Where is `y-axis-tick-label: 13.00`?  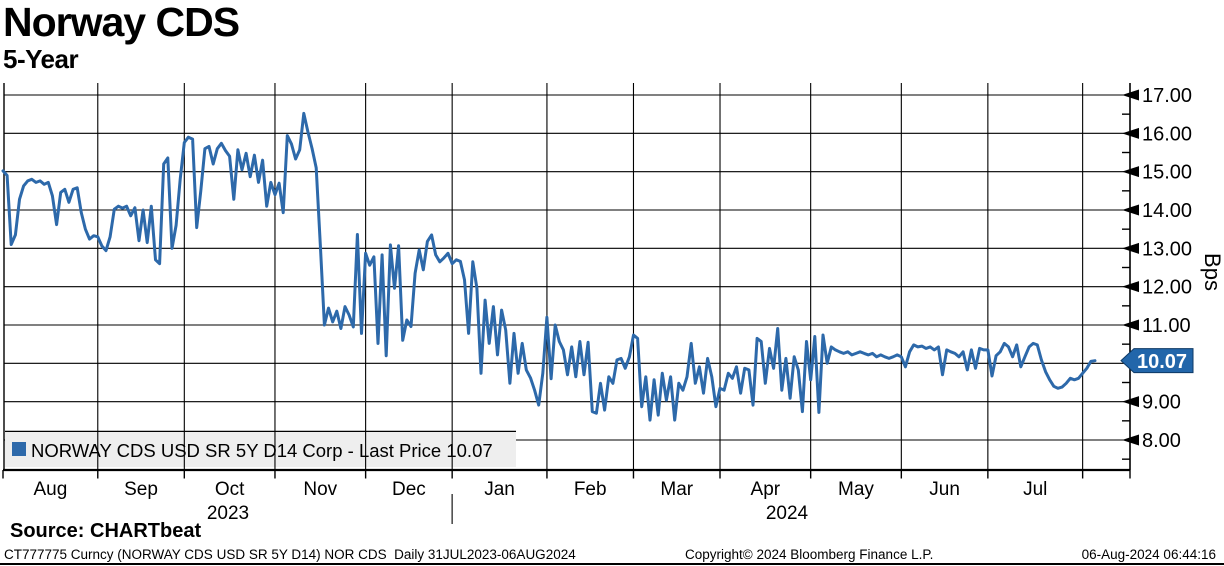
y-axis-tick-label: 13.00 is located at coordinates (1167, 249).